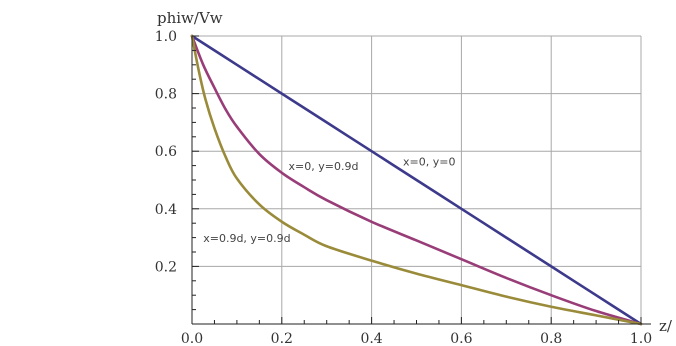  Describe the element at coordinates (166, 152) in the screenshot. I see `y-tick-label: 0.6` at that location.